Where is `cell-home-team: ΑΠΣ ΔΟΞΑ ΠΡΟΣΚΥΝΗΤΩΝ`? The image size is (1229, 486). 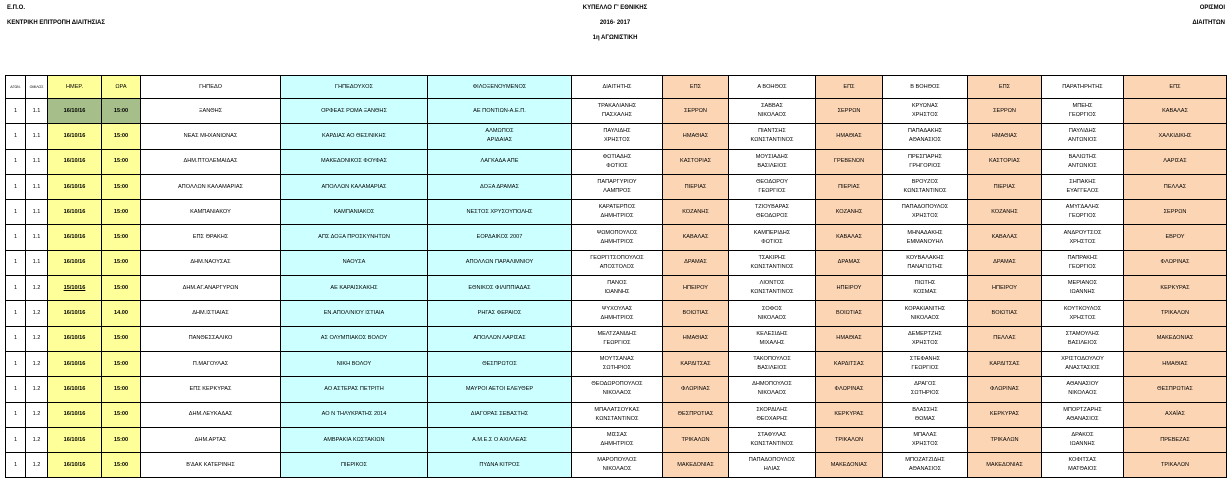
cell-home-team: ΑΠΣ ΔΟΞΑ ΠΡΟΣΚΥΝΗΤΩΝ is located at coordinates (354, 237).